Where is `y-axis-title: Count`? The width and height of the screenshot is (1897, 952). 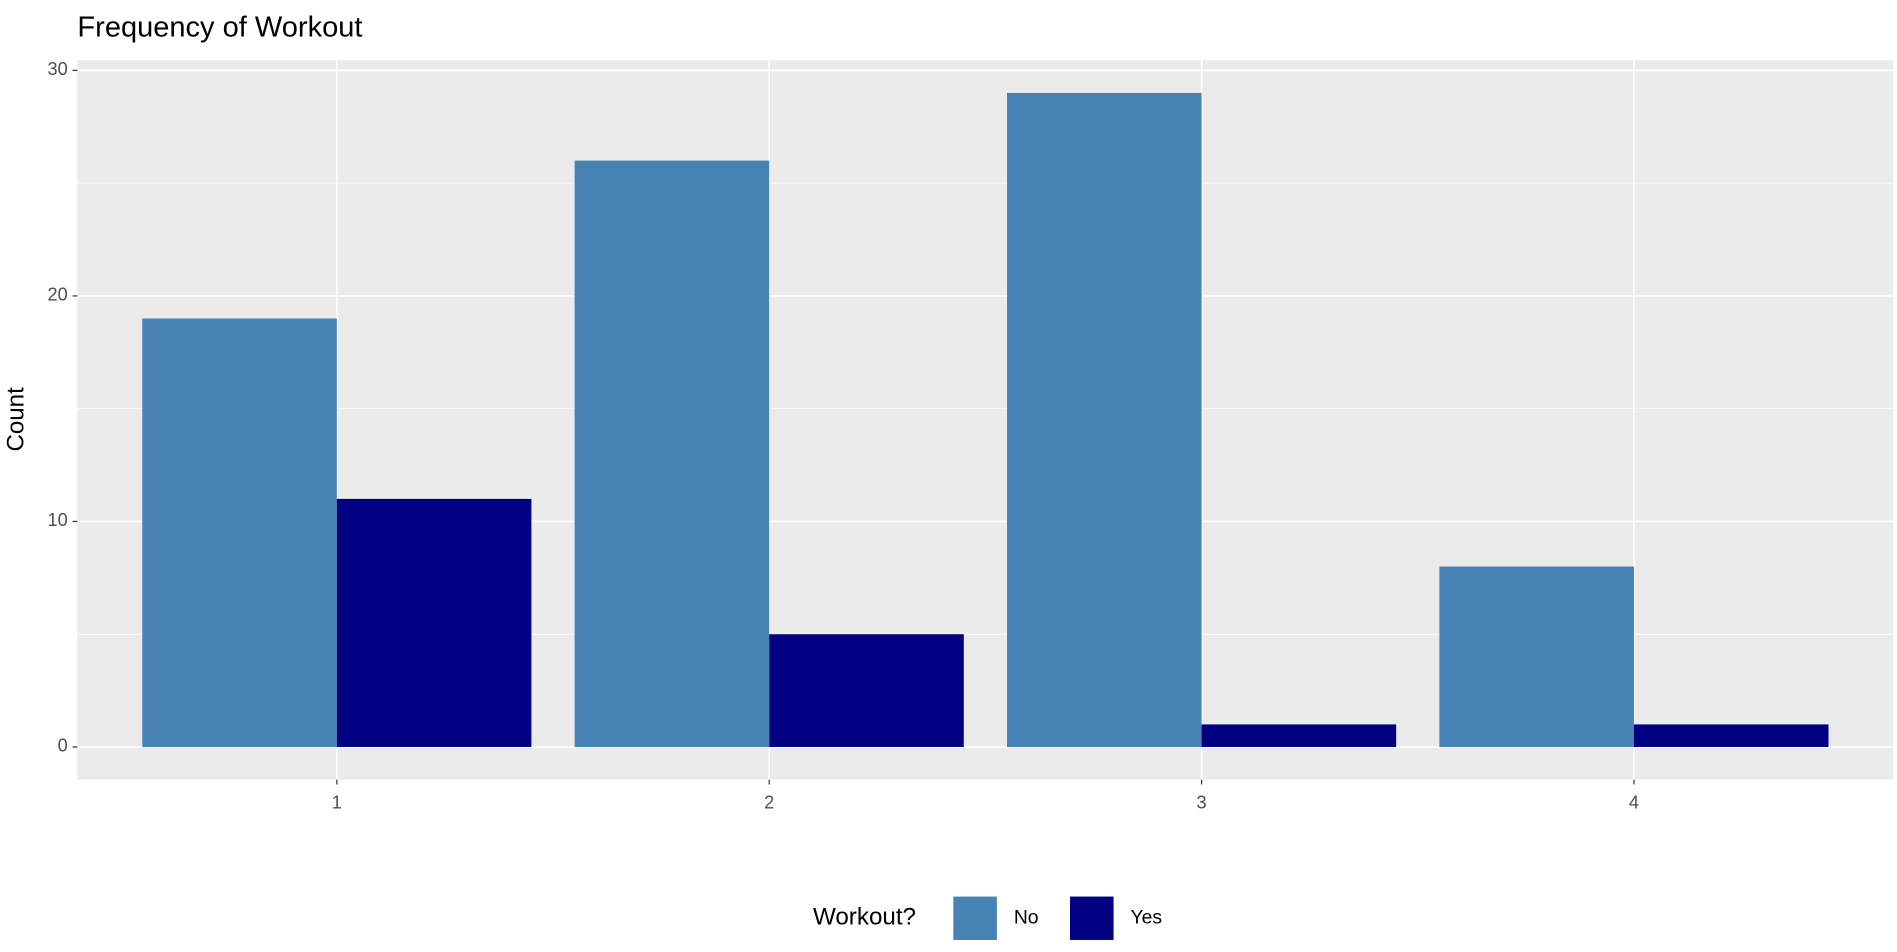
y-axis-title: Count is located at coordinates (15, 419).